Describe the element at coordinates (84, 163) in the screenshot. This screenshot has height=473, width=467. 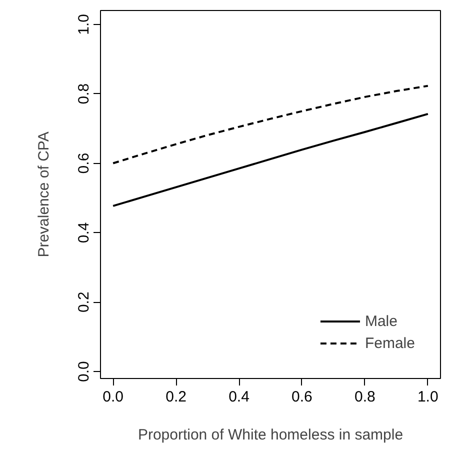
I see `y-tick-label: 0.6` at that location.